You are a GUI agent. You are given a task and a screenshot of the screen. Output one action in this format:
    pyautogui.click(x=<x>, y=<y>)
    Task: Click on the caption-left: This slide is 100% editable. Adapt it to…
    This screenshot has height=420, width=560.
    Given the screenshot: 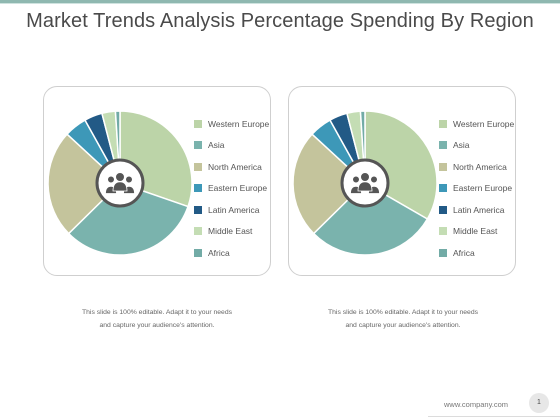 What is the action you would take?
    pyautogui.click(x=157, y=319)
    